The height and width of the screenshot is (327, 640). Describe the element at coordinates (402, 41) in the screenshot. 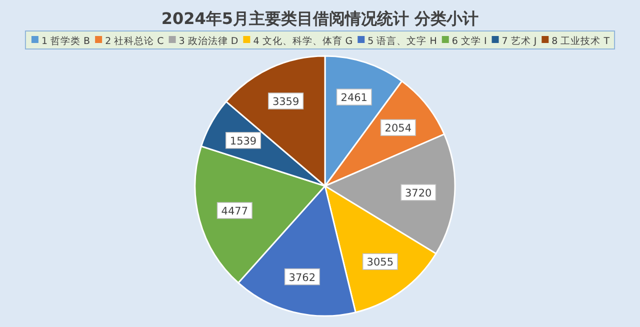

I see `legend-label: 5 语言、文字 H` at that location.